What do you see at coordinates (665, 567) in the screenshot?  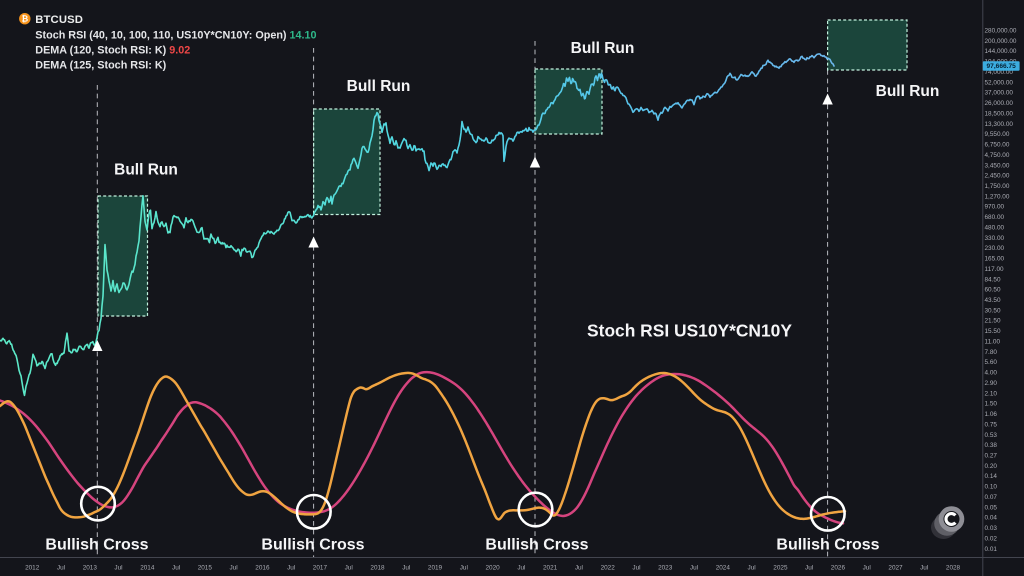 I see `svg-text: 2023` at bounding box center [665, 567].